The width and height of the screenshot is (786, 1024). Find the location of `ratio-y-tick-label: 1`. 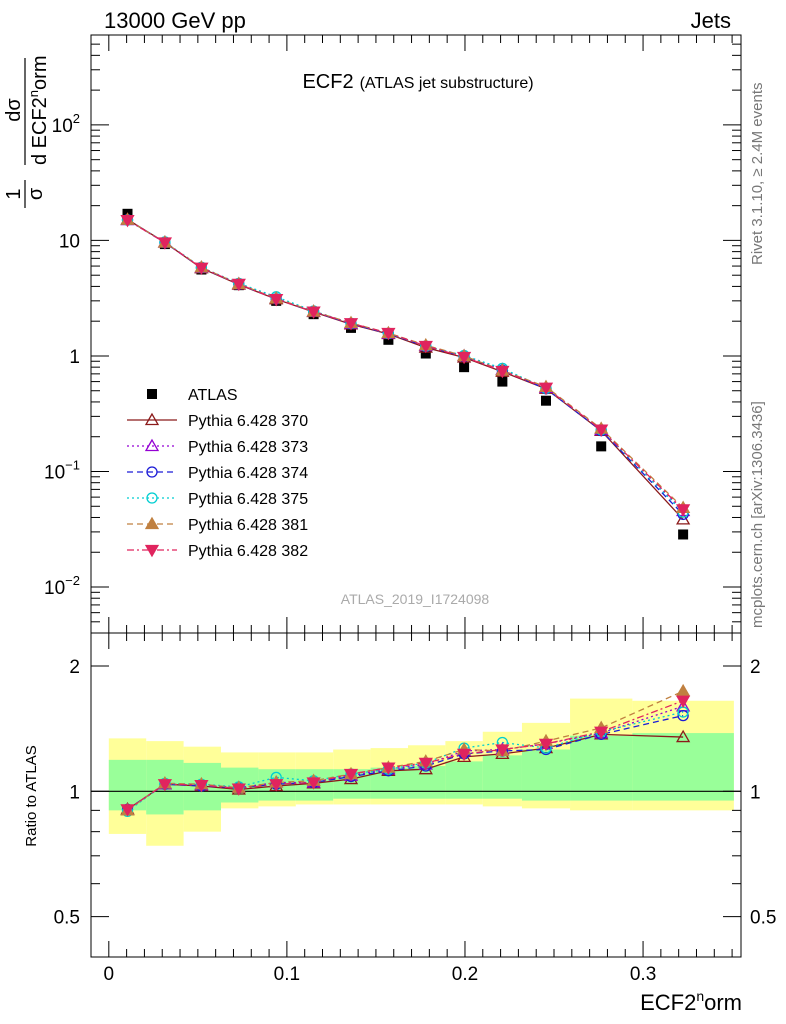

ratio-y-tick-label: 1 is located at coordinates (74, 792).